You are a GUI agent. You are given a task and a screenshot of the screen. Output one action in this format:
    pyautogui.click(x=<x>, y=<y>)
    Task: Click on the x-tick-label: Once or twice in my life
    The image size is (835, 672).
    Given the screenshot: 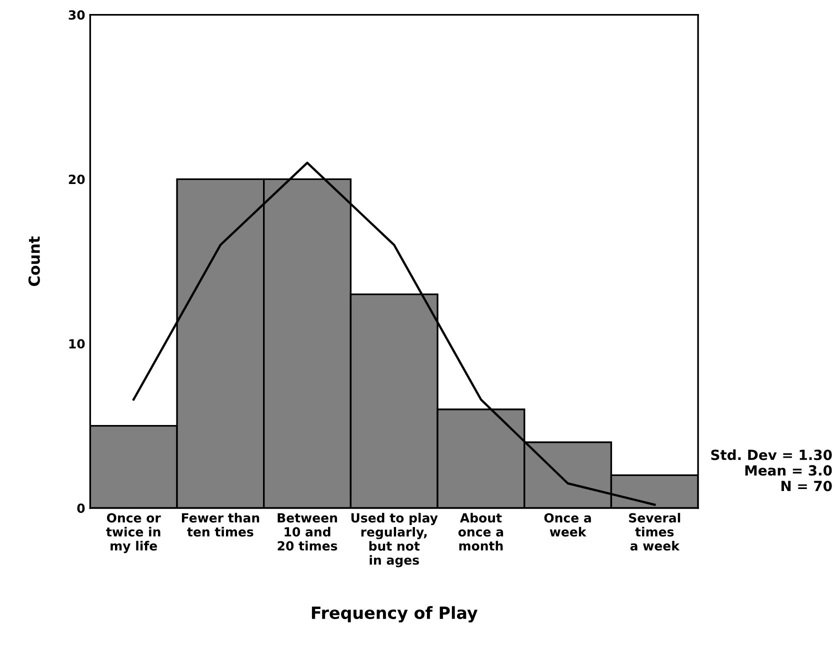 What is the action you would take?
    pyautogui.click(x=133, y=533)
    